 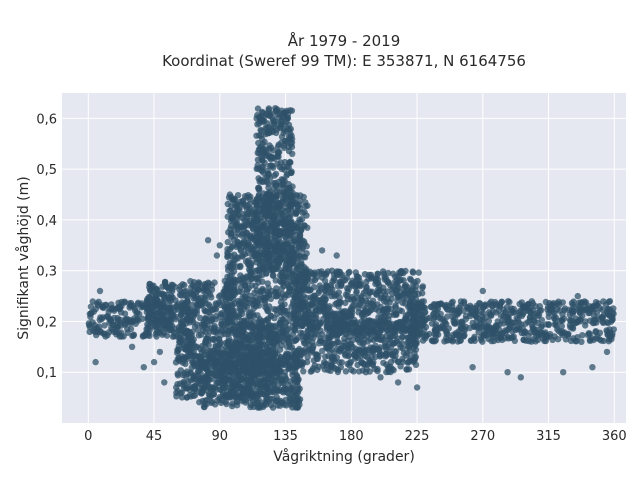 What do you see at coordinates (614, 436) in the screenshot?
I see `x-tick-label: 360` at bounding box center [614, 436].